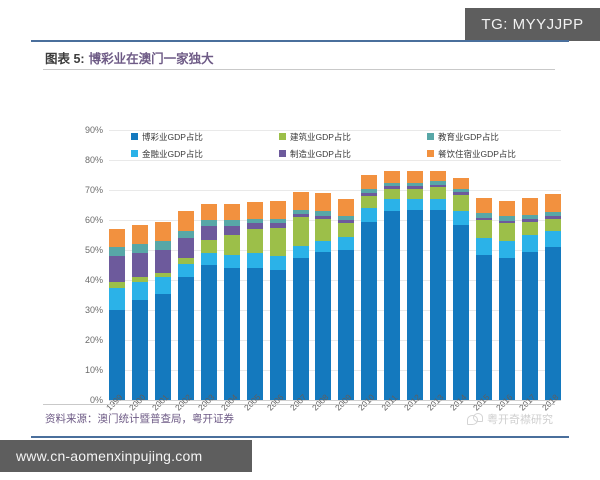 This screenshot has height=480, width=600. Describe the element at coordinates (335, 400) in the screenshot. I see `x-axis-line` at that location.